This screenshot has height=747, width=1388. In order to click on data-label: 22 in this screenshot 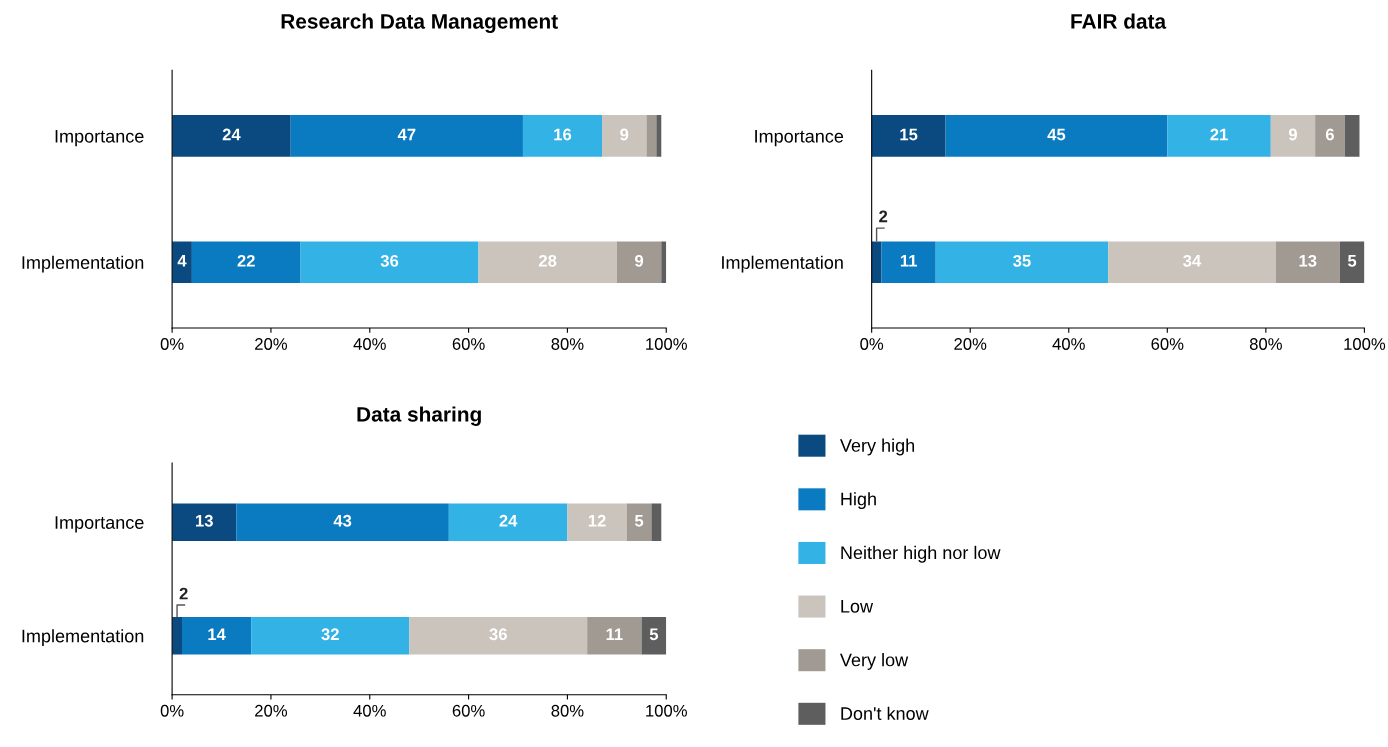, I will do `click(246, 260)`.